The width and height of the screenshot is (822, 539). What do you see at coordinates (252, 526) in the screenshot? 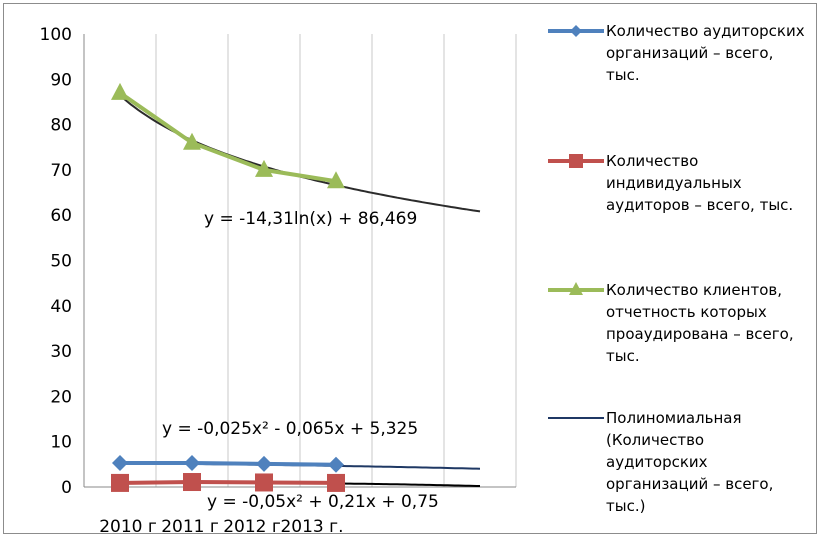
I see `x-tick-label: 2012 г` at bounding box center [252, 526].